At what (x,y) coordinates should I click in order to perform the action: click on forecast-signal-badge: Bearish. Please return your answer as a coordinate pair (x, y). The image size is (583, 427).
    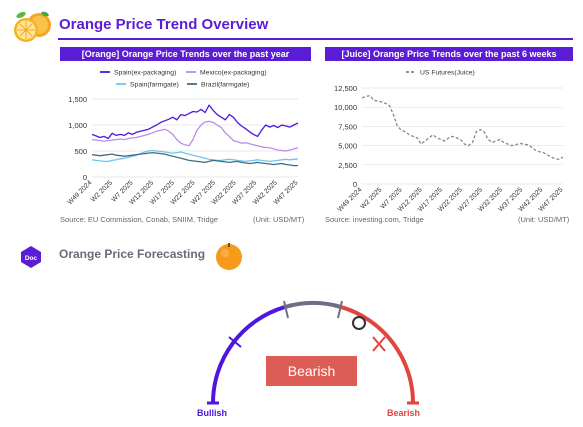
    Looking at the image, I should click on (311, 371).